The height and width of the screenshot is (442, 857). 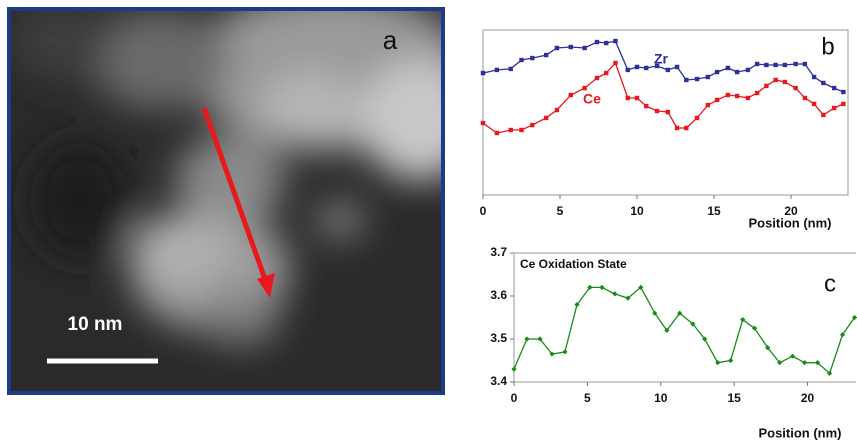 What do you see at coordinates (95, 324) in the screenshot?
I see `scale-bar-label: 10 nm` at bounding box center [95, 324].